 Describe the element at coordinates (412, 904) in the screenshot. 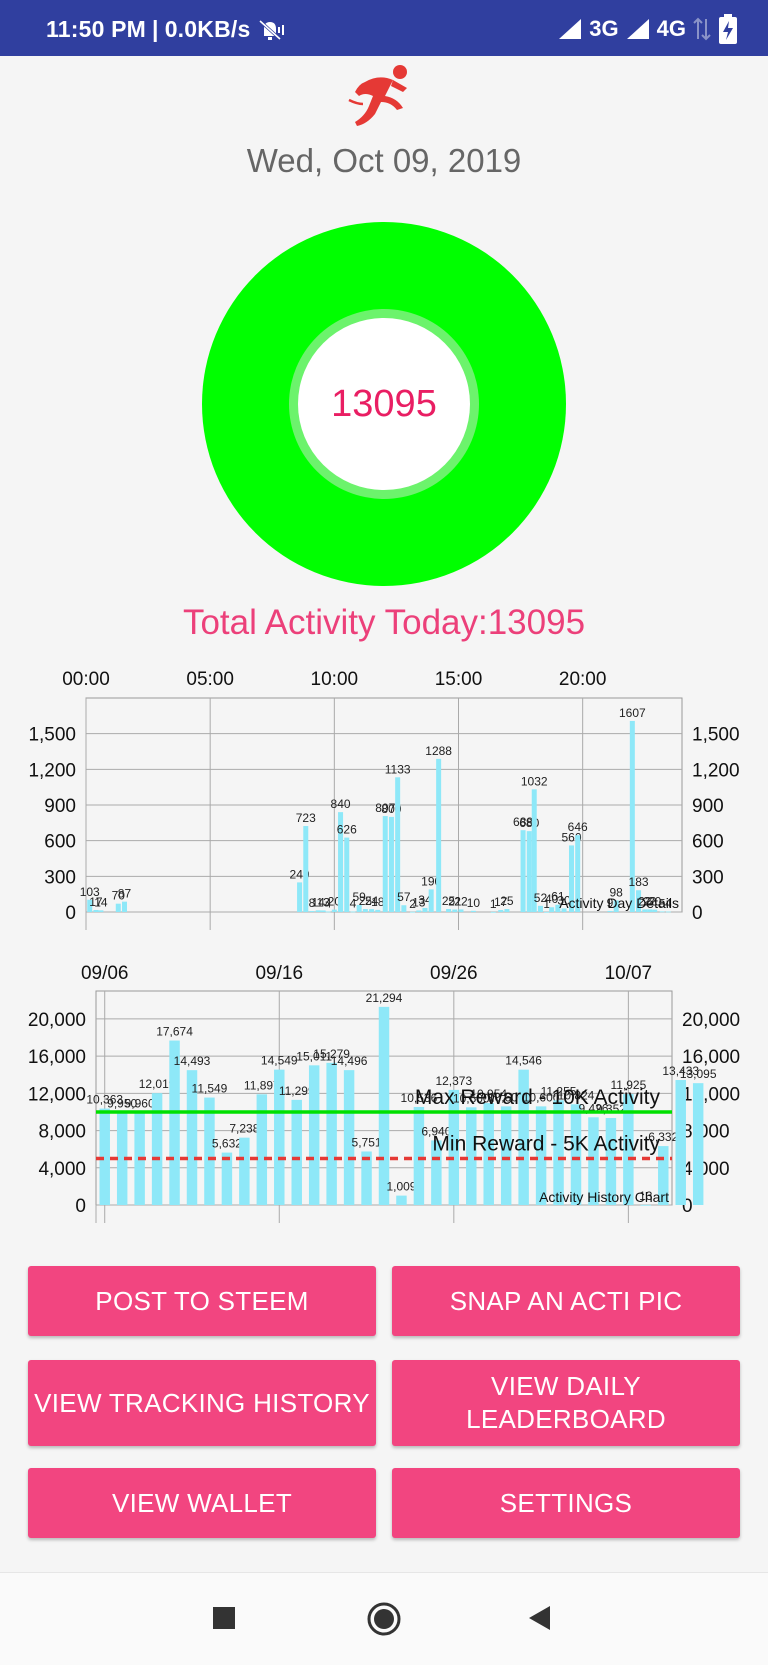

I see `day-bar-label: 2` at that location.